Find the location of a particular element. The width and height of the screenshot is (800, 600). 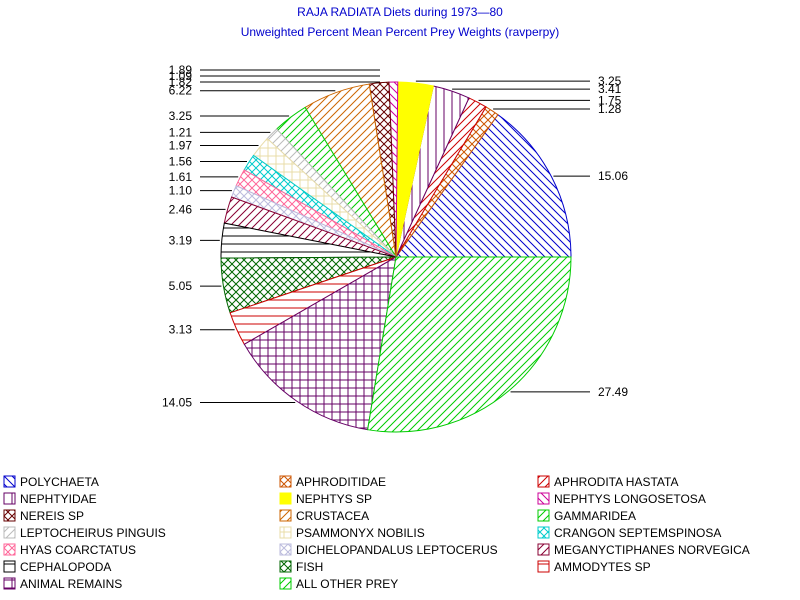

legend-label: ALL OTHER PREY is located at coordinates (347, 584).